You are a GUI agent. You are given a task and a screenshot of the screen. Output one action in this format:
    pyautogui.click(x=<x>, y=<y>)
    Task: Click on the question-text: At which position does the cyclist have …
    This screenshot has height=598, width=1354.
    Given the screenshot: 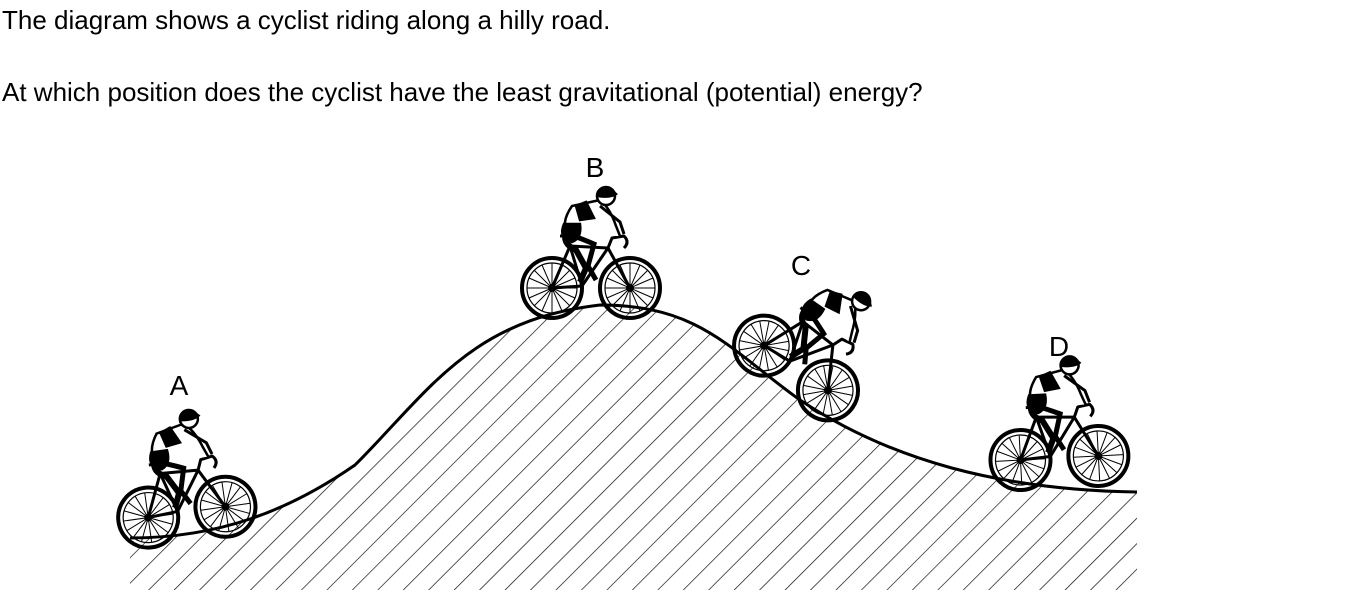 What is the action you would take?
    pyautogui.click(x=462, y=92)
    